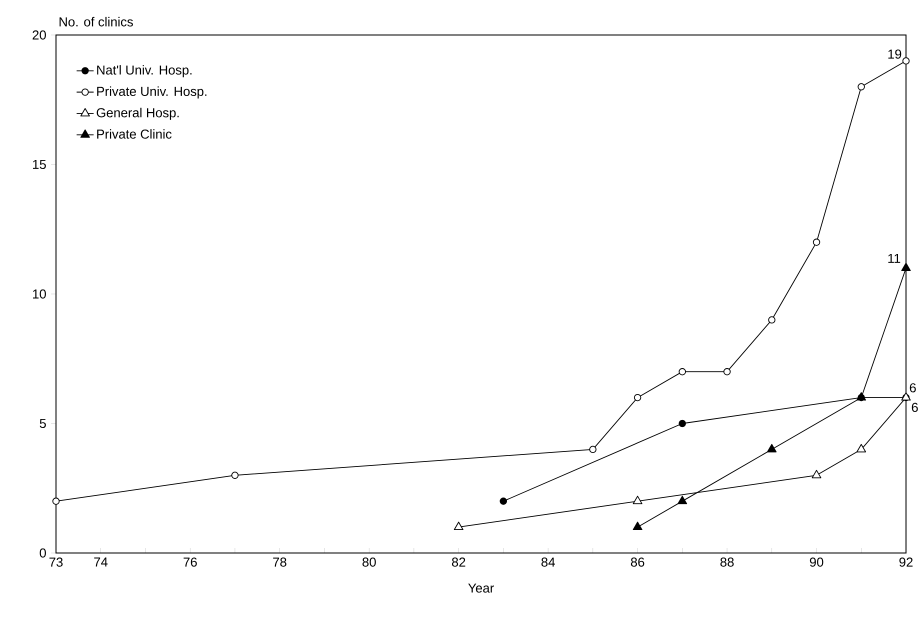 The image size is (924, 630). What do you see at coordinates (56, 562) in the screenshot?
I see `x-tick-label: 73` at bounding box center [56, 562].